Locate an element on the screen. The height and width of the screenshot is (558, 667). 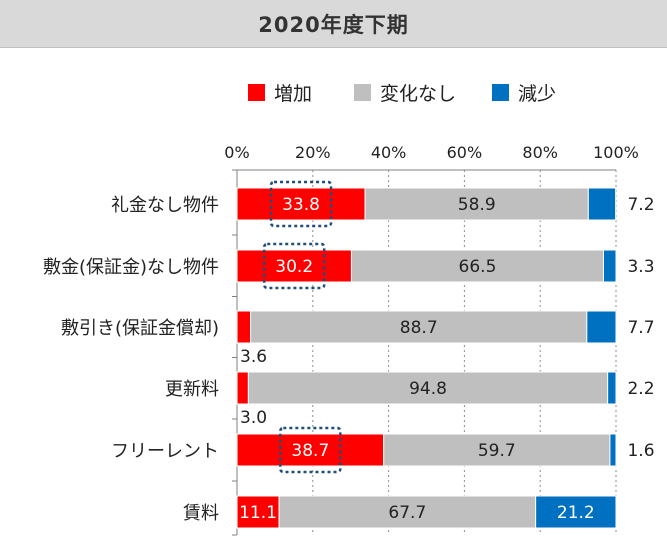
data-label-1-0: 30.2 is located at coordinates (294, 267).